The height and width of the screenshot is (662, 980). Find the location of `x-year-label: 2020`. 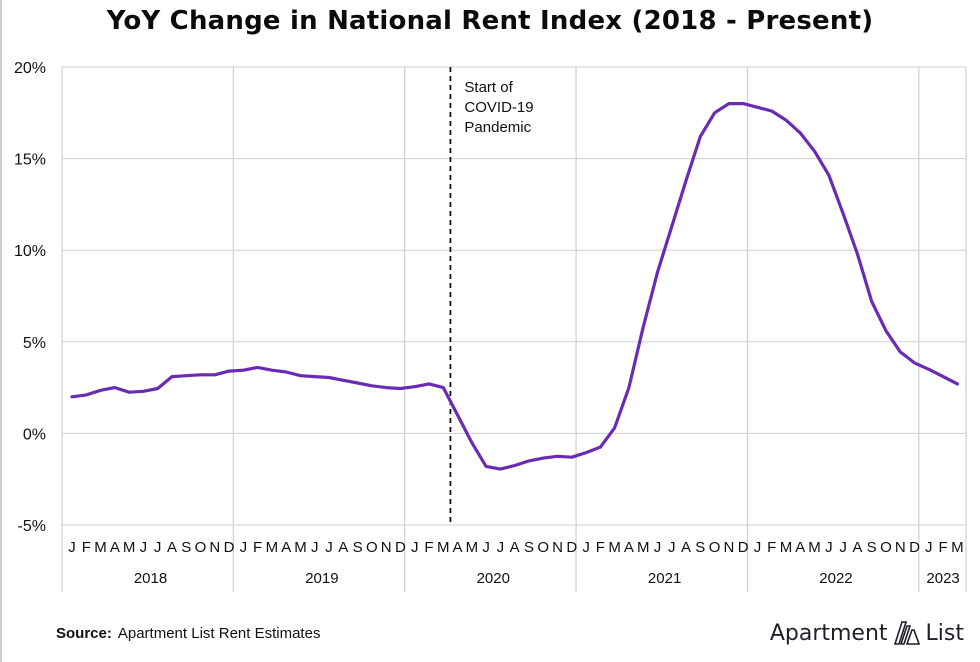

x-year-label: 2020 is located at coordinates (493, 578).